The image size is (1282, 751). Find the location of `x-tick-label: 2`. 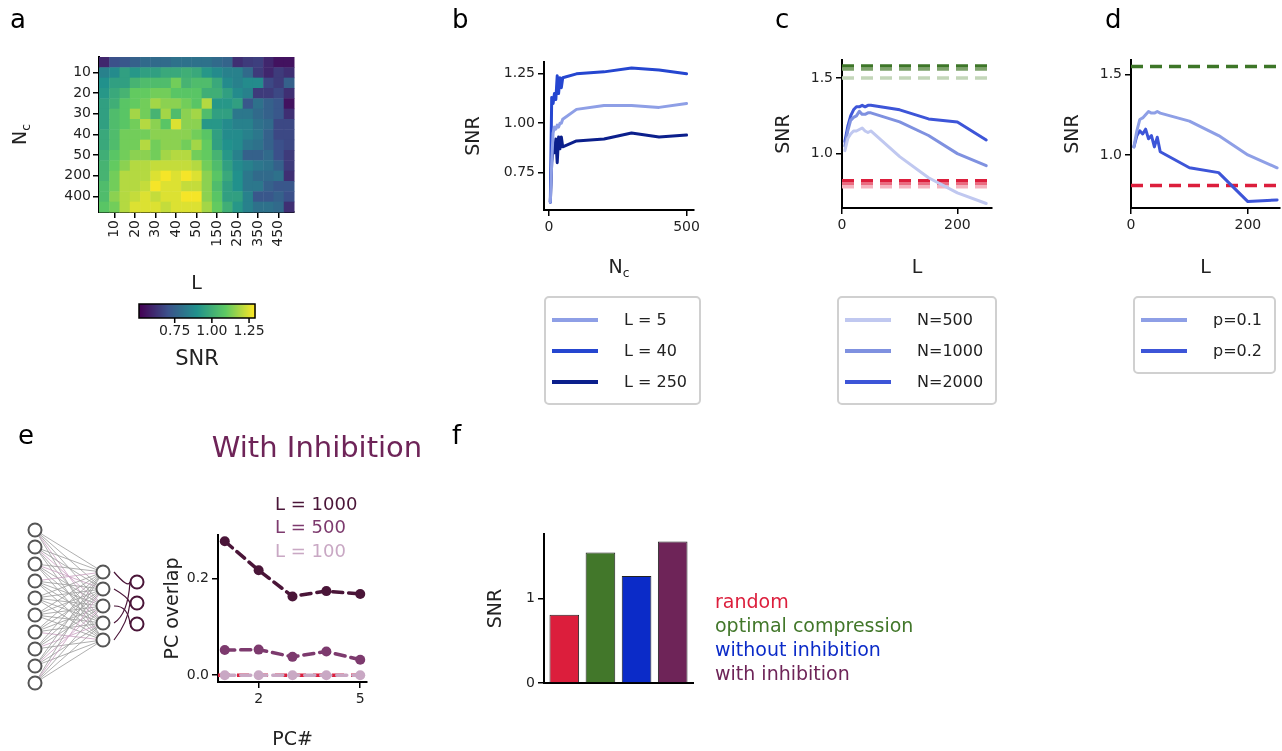

x-tick-label: 2 is located at coordinates (259, 698).